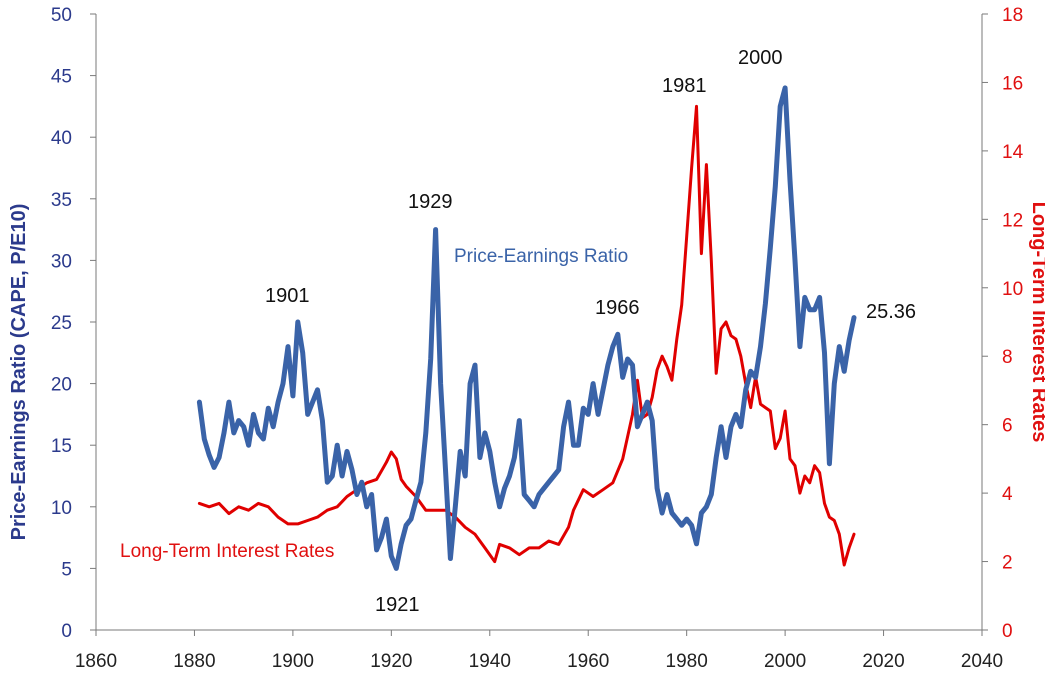  Describe the element at coordinates (96, 661) in the screenshot. I see `x-tick-label: 1860` at that location.